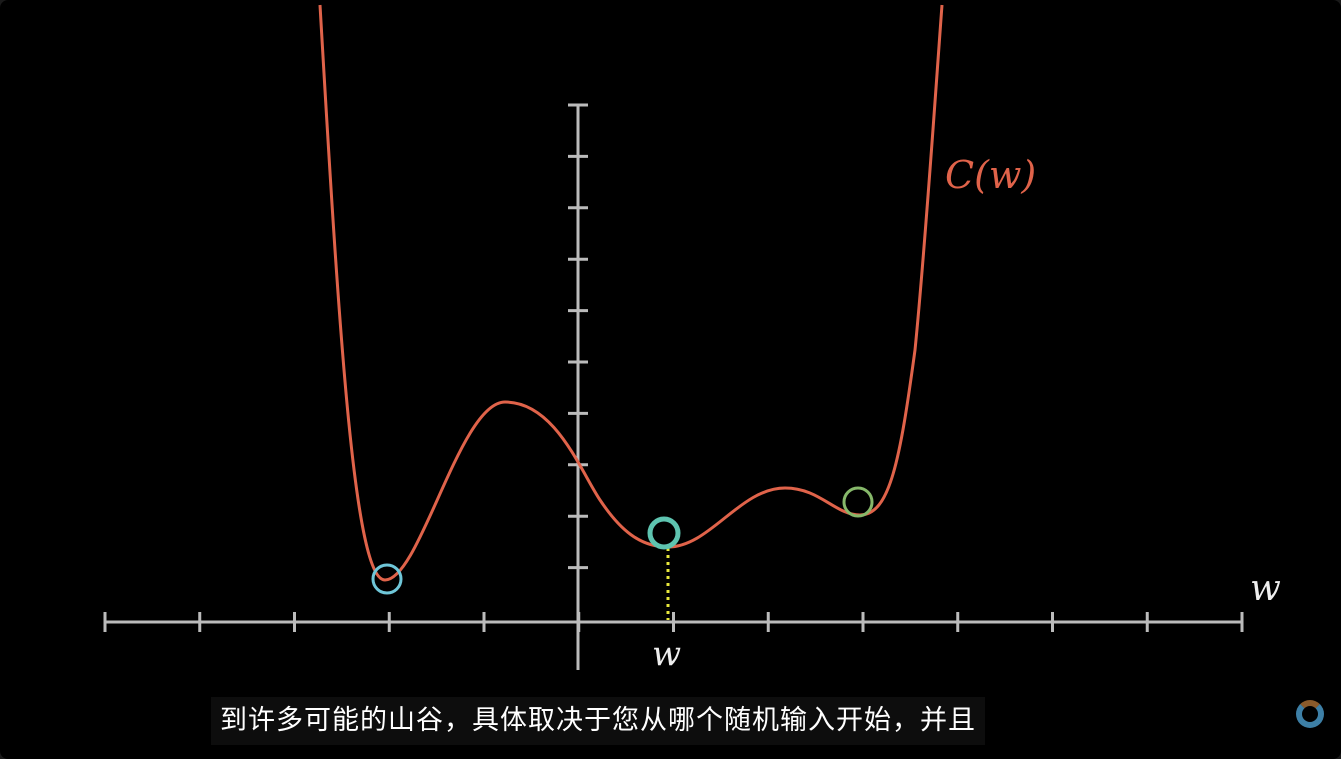 Image resolution: width=1341 pixels, height=759 pixels. Describe the element at coordinates (664, 533) in the screenshot. I see `ball-middle` at that location.